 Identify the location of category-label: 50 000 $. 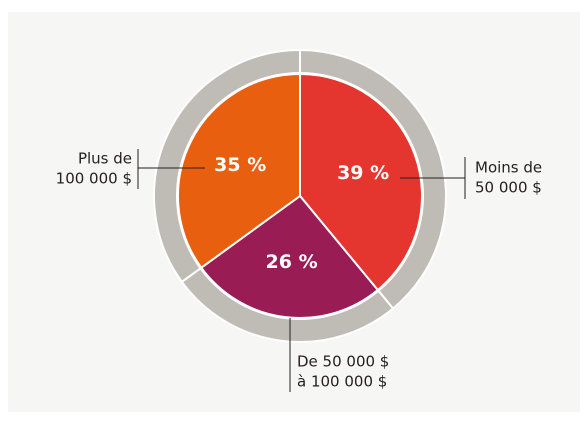
(508, 188).